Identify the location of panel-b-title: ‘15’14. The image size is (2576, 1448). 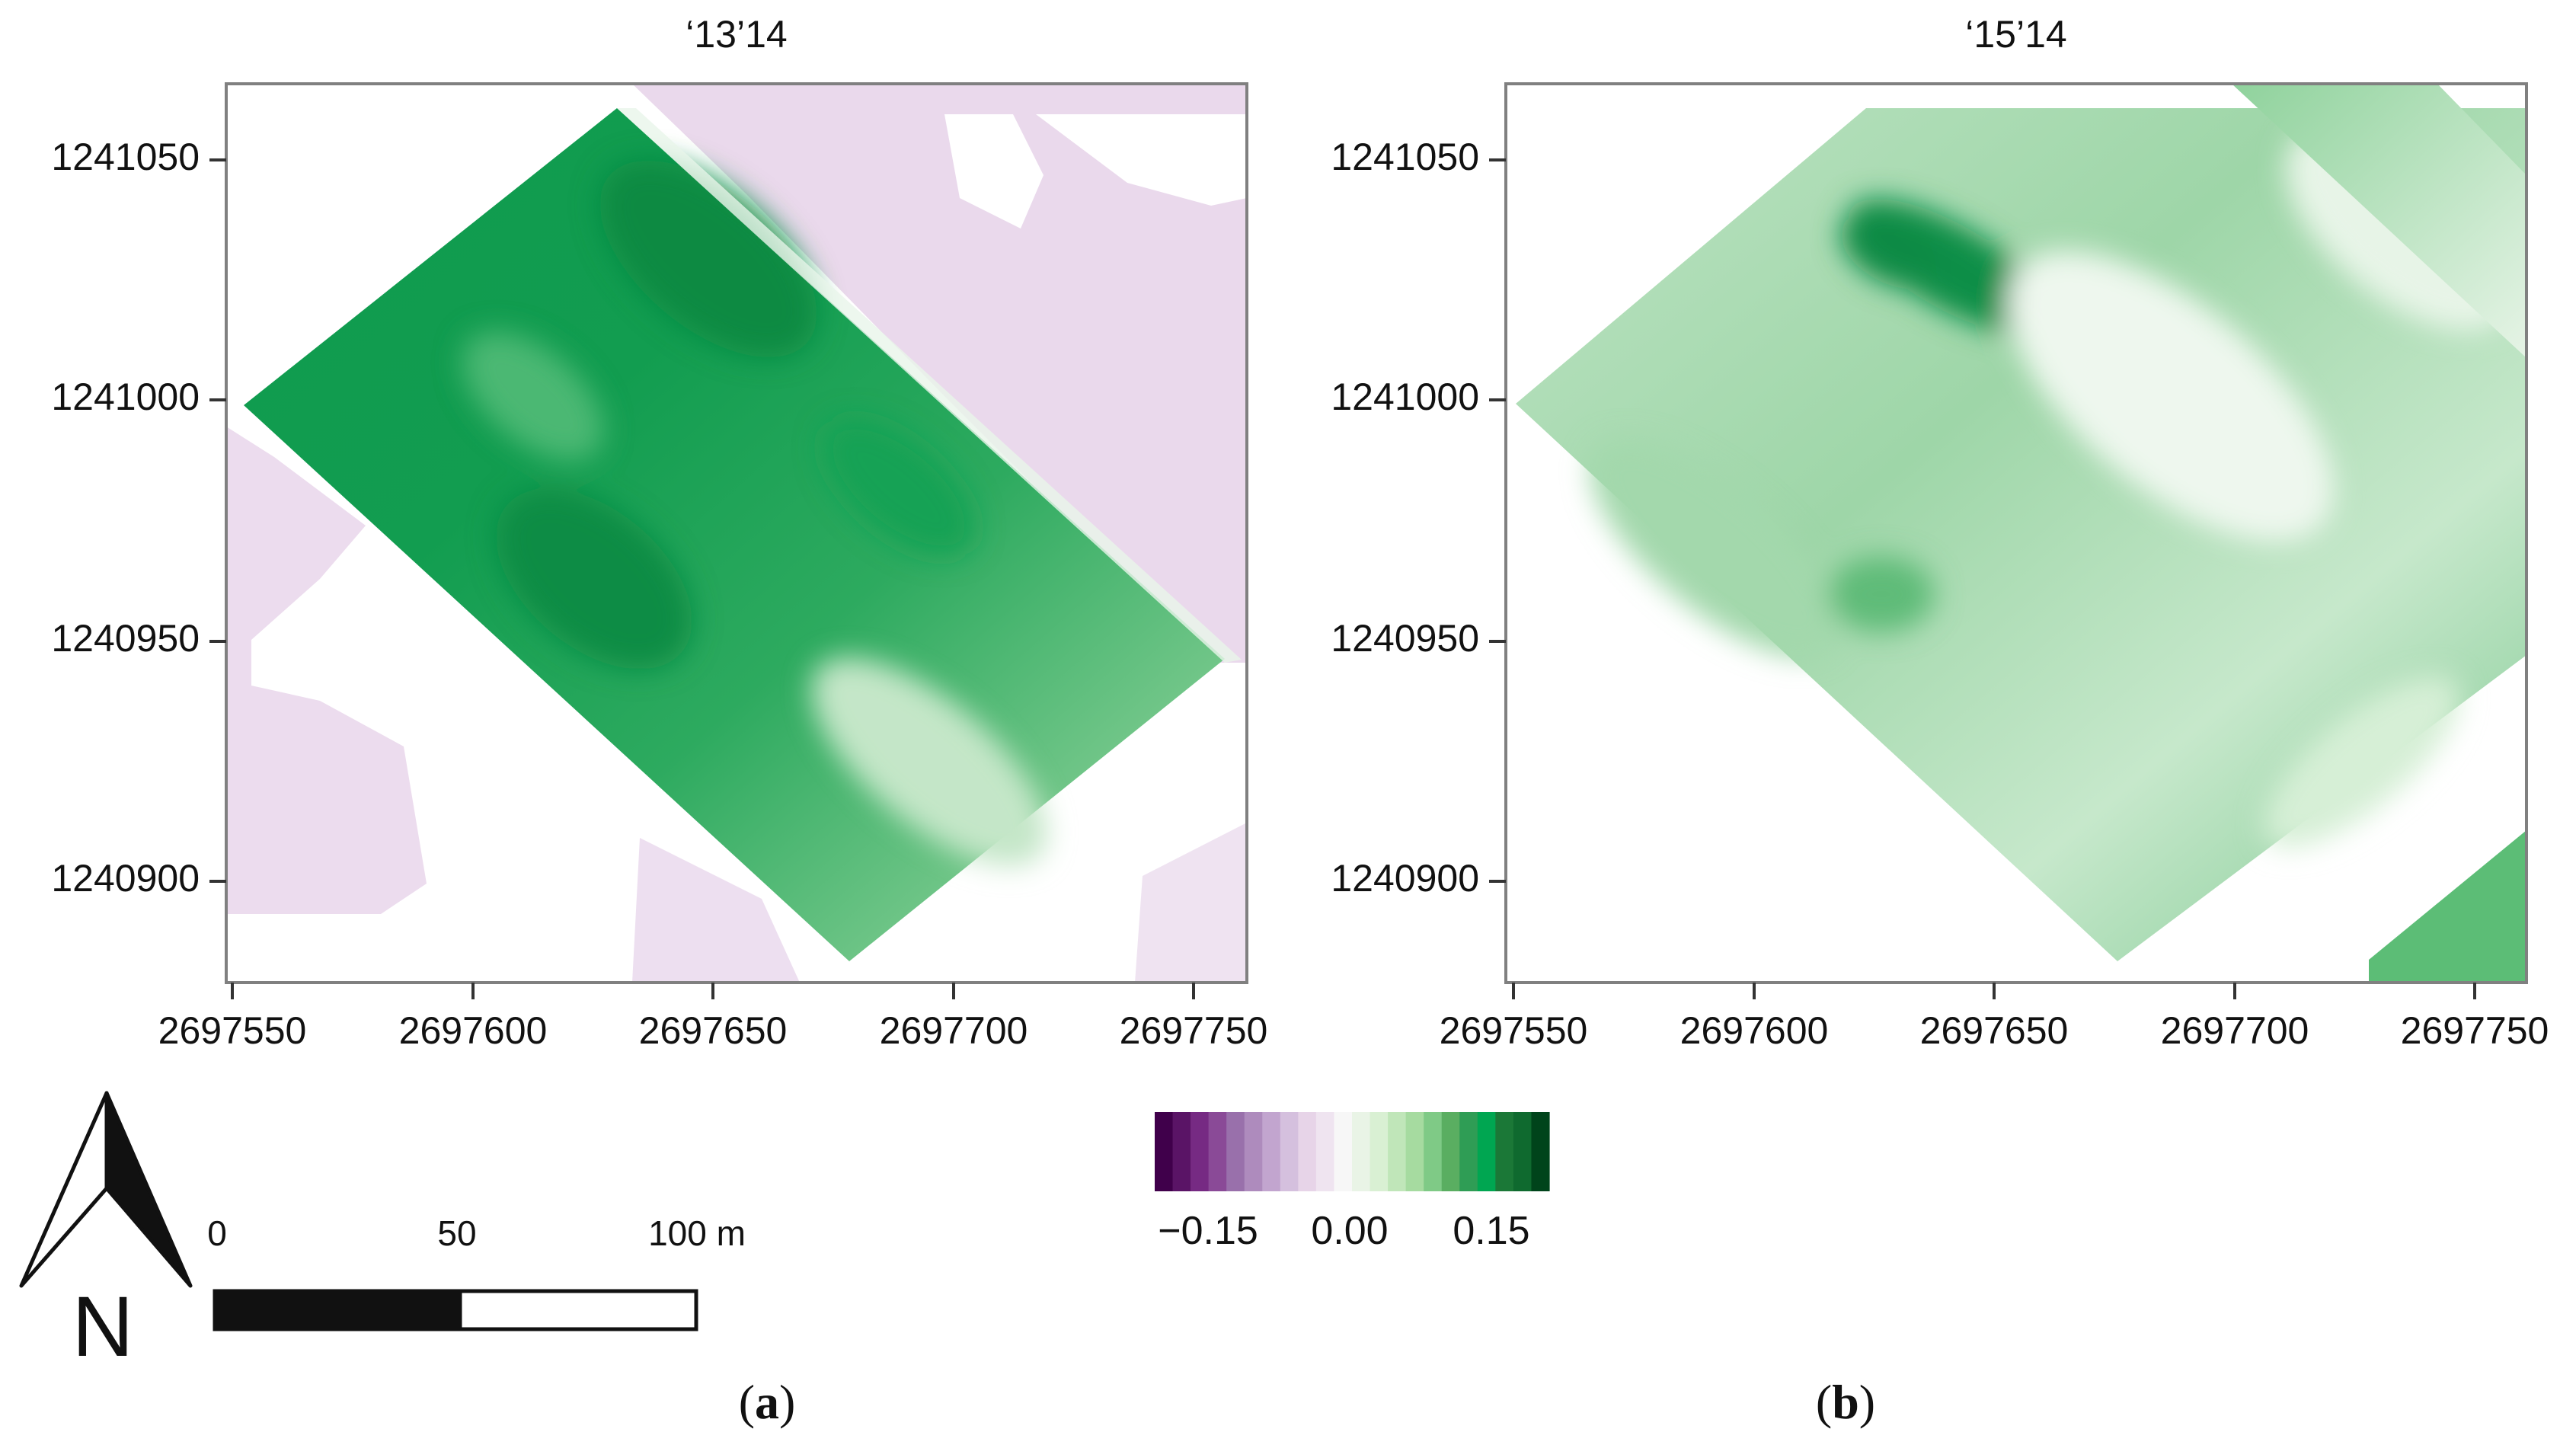
(2016, 34).